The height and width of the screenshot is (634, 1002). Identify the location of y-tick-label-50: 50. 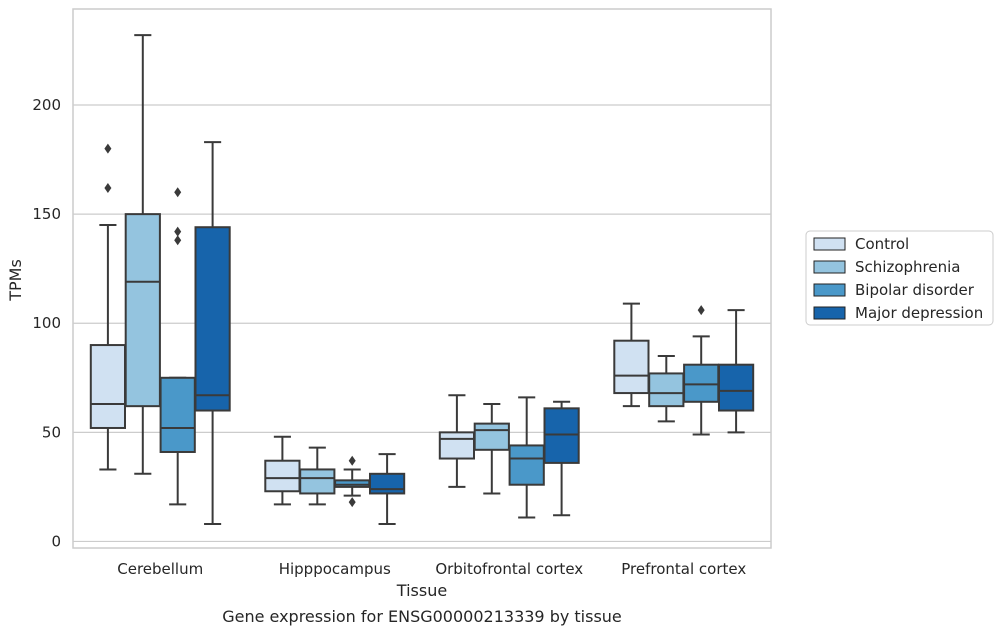
(51, 432).